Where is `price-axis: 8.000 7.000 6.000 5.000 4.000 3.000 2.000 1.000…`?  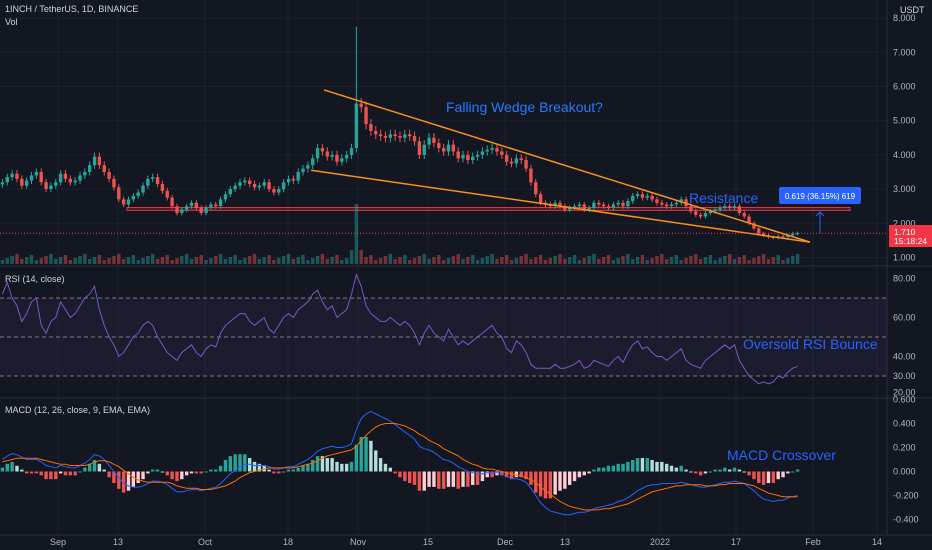 price-axis: 8.000 7.000 6.000 5.000 4.000 3.000 2.000 1.000… is located at coordinates (906, 268).